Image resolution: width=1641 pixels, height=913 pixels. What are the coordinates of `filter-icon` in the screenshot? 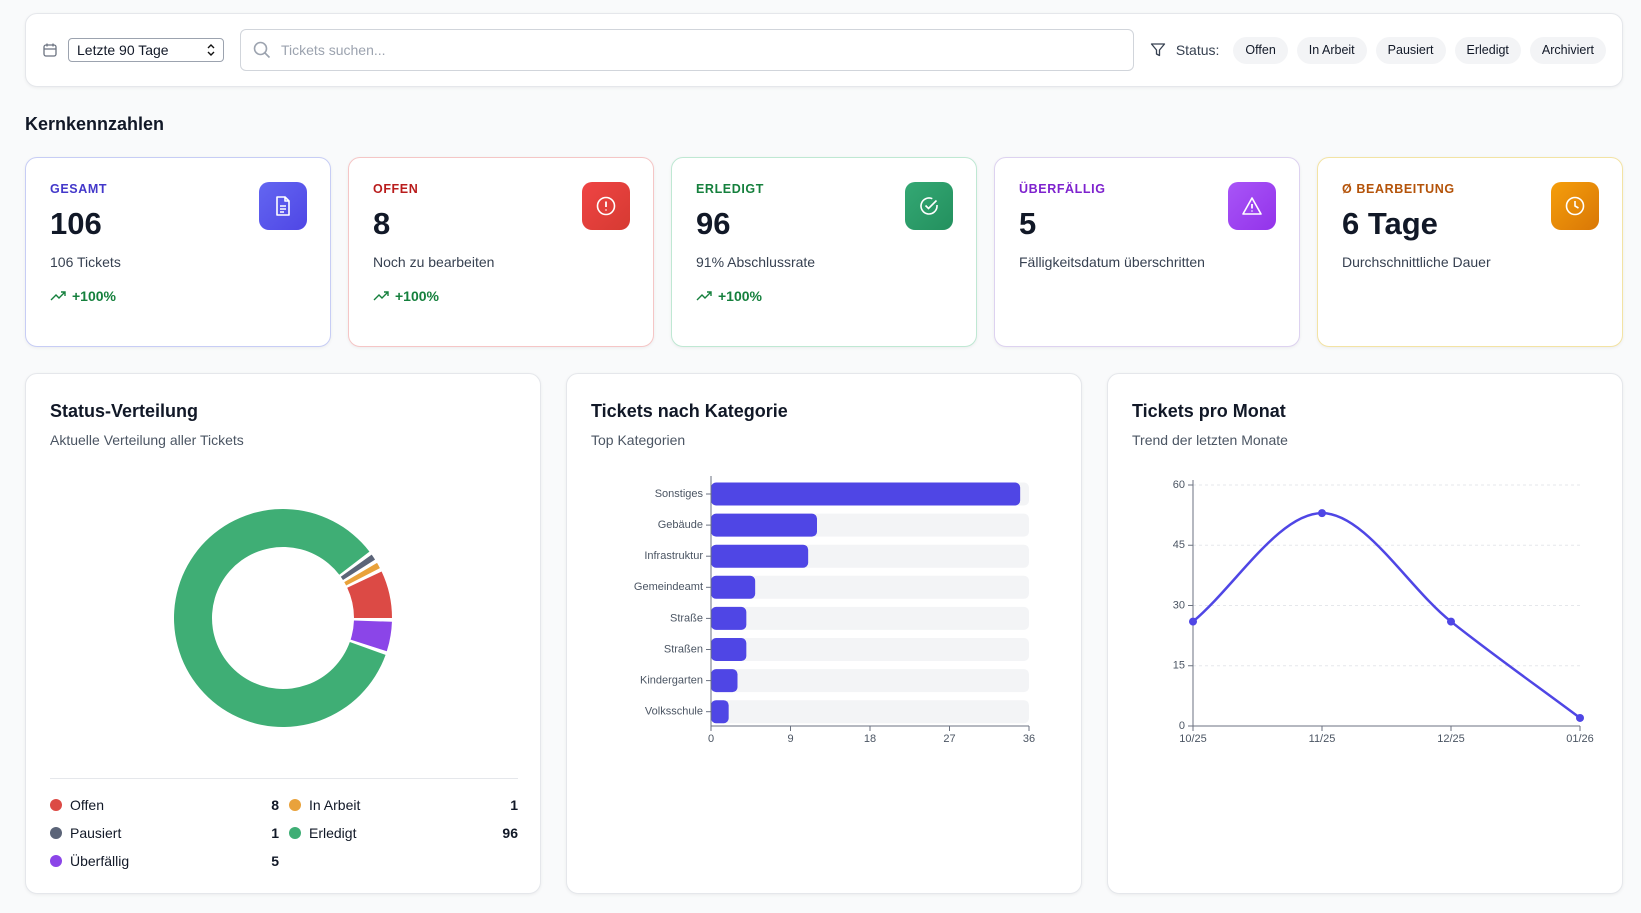 It's located at (1157, 50).